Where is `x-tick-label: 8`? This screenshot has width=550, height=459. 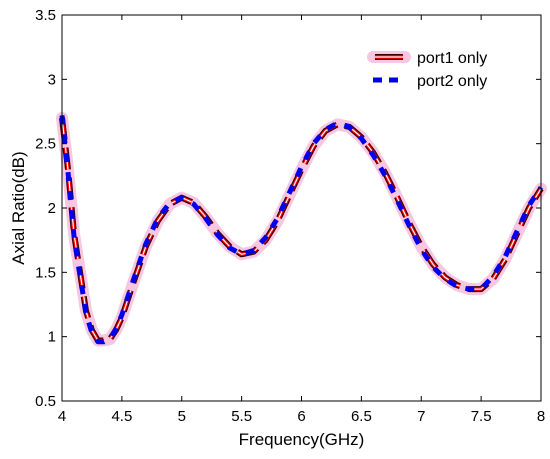 x-tick-label: 8 is located at coordinates (541, 416).